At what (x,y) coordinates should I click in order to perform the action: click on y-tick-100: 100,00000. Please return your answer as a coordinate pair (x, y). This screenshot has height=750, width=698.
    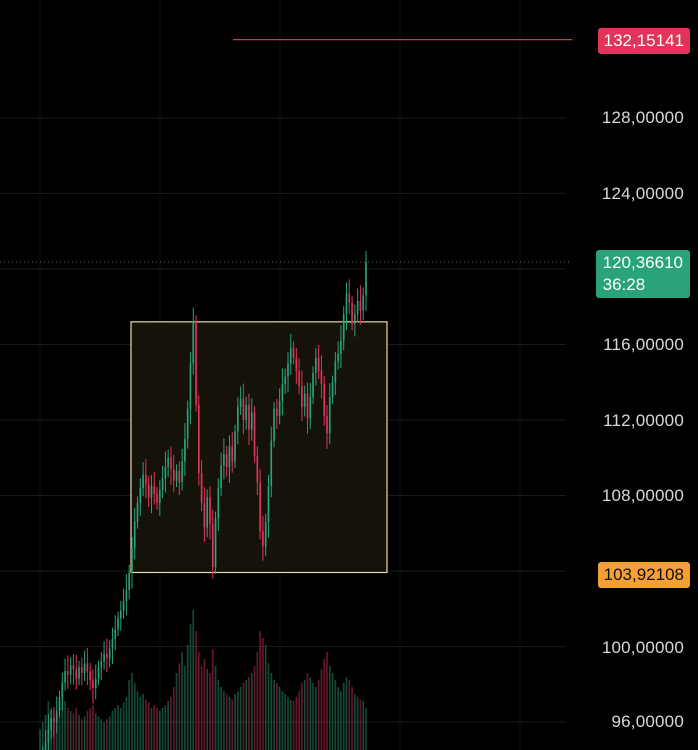
    Looking at the image, I should click on (642, 647).